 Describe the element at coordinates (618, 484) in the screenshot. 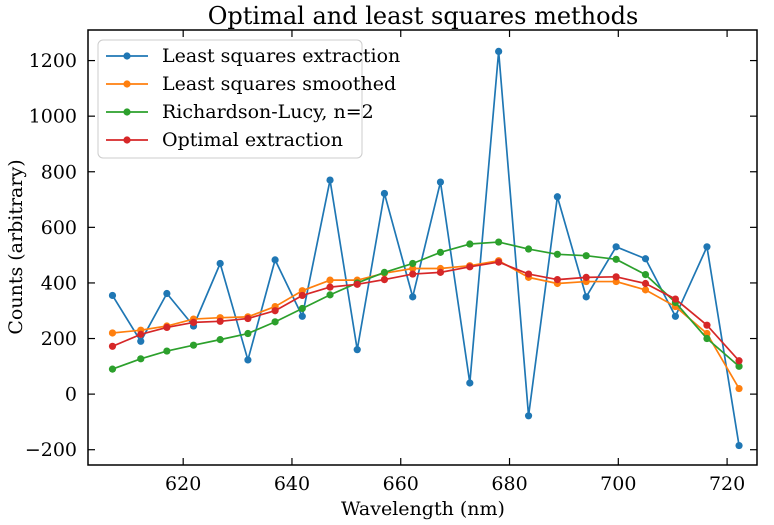

I see `x-tick-label: 700` at that location.